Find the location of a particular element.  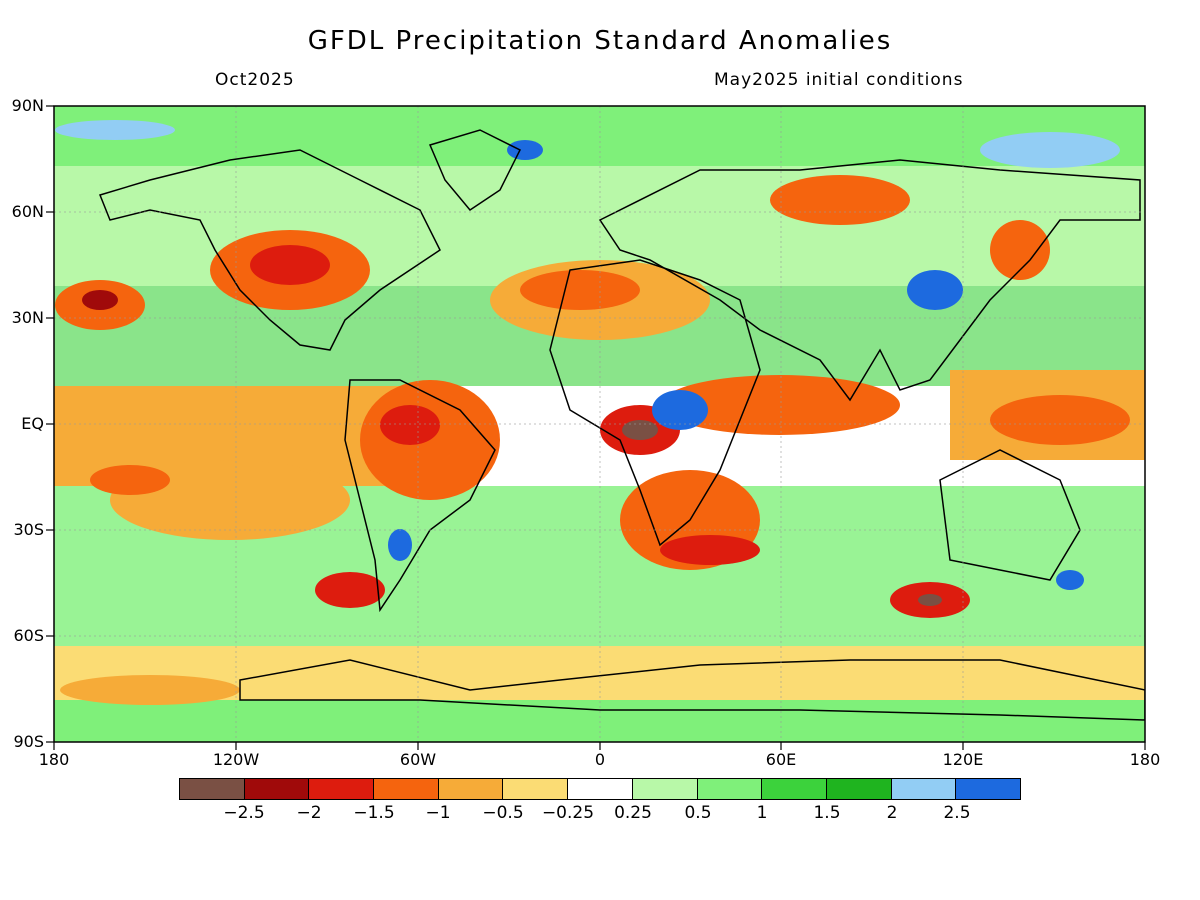

lat-label-60n: 60N is located at coordinates (27, 211).